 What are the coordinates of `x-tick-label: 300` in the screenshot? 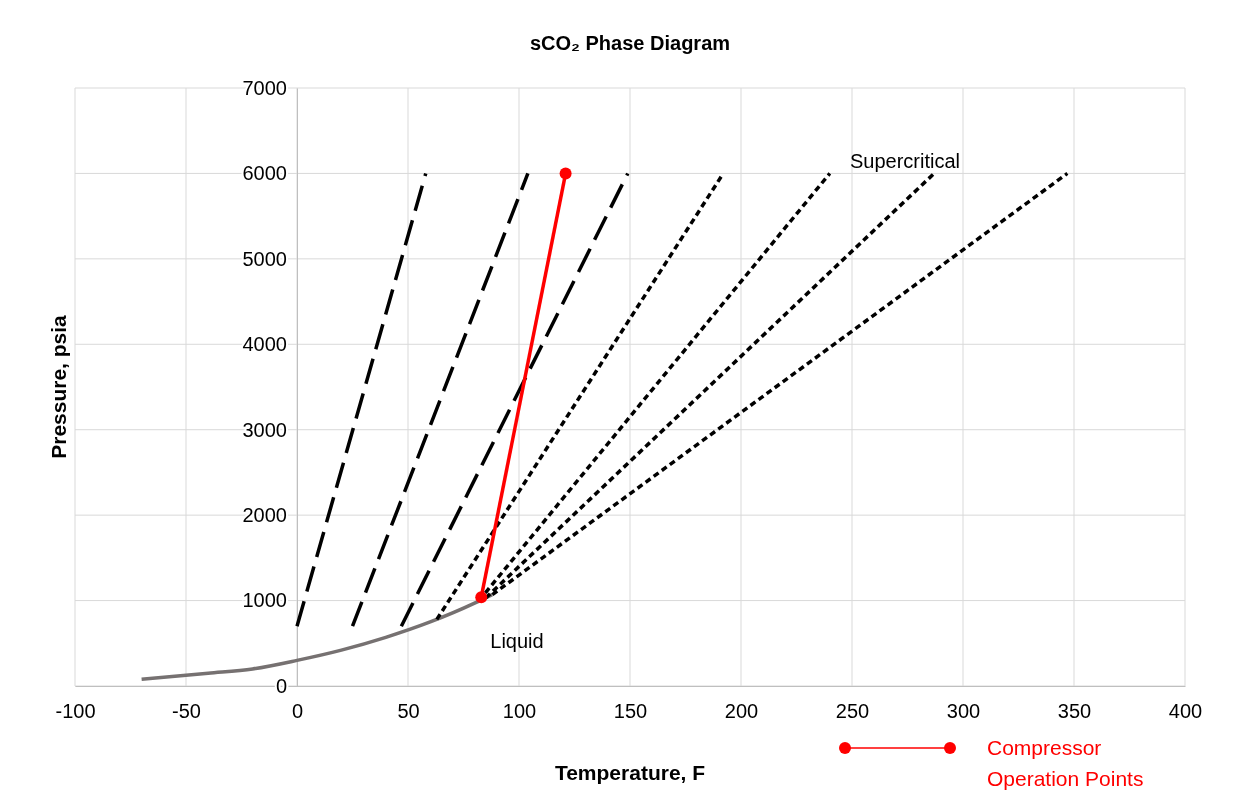 It's located at (963, 711).